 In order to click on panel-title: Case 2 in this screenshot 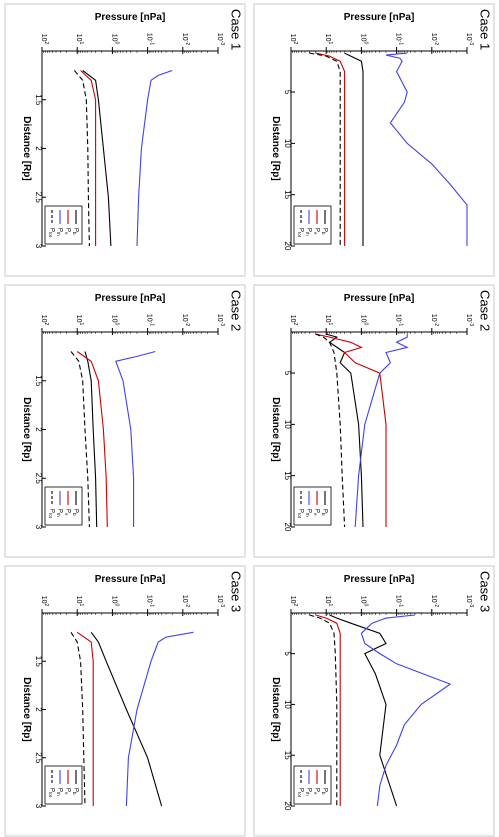, I will do `click(485, 310)`.